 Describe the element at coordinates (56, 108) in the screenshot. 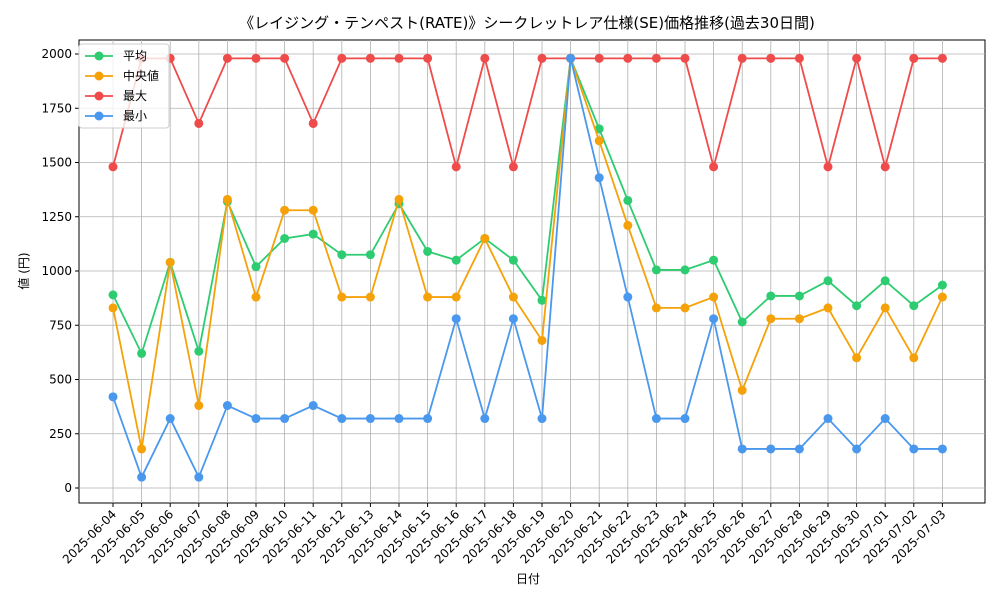

I see `y-tick-label: 1750` at that location.